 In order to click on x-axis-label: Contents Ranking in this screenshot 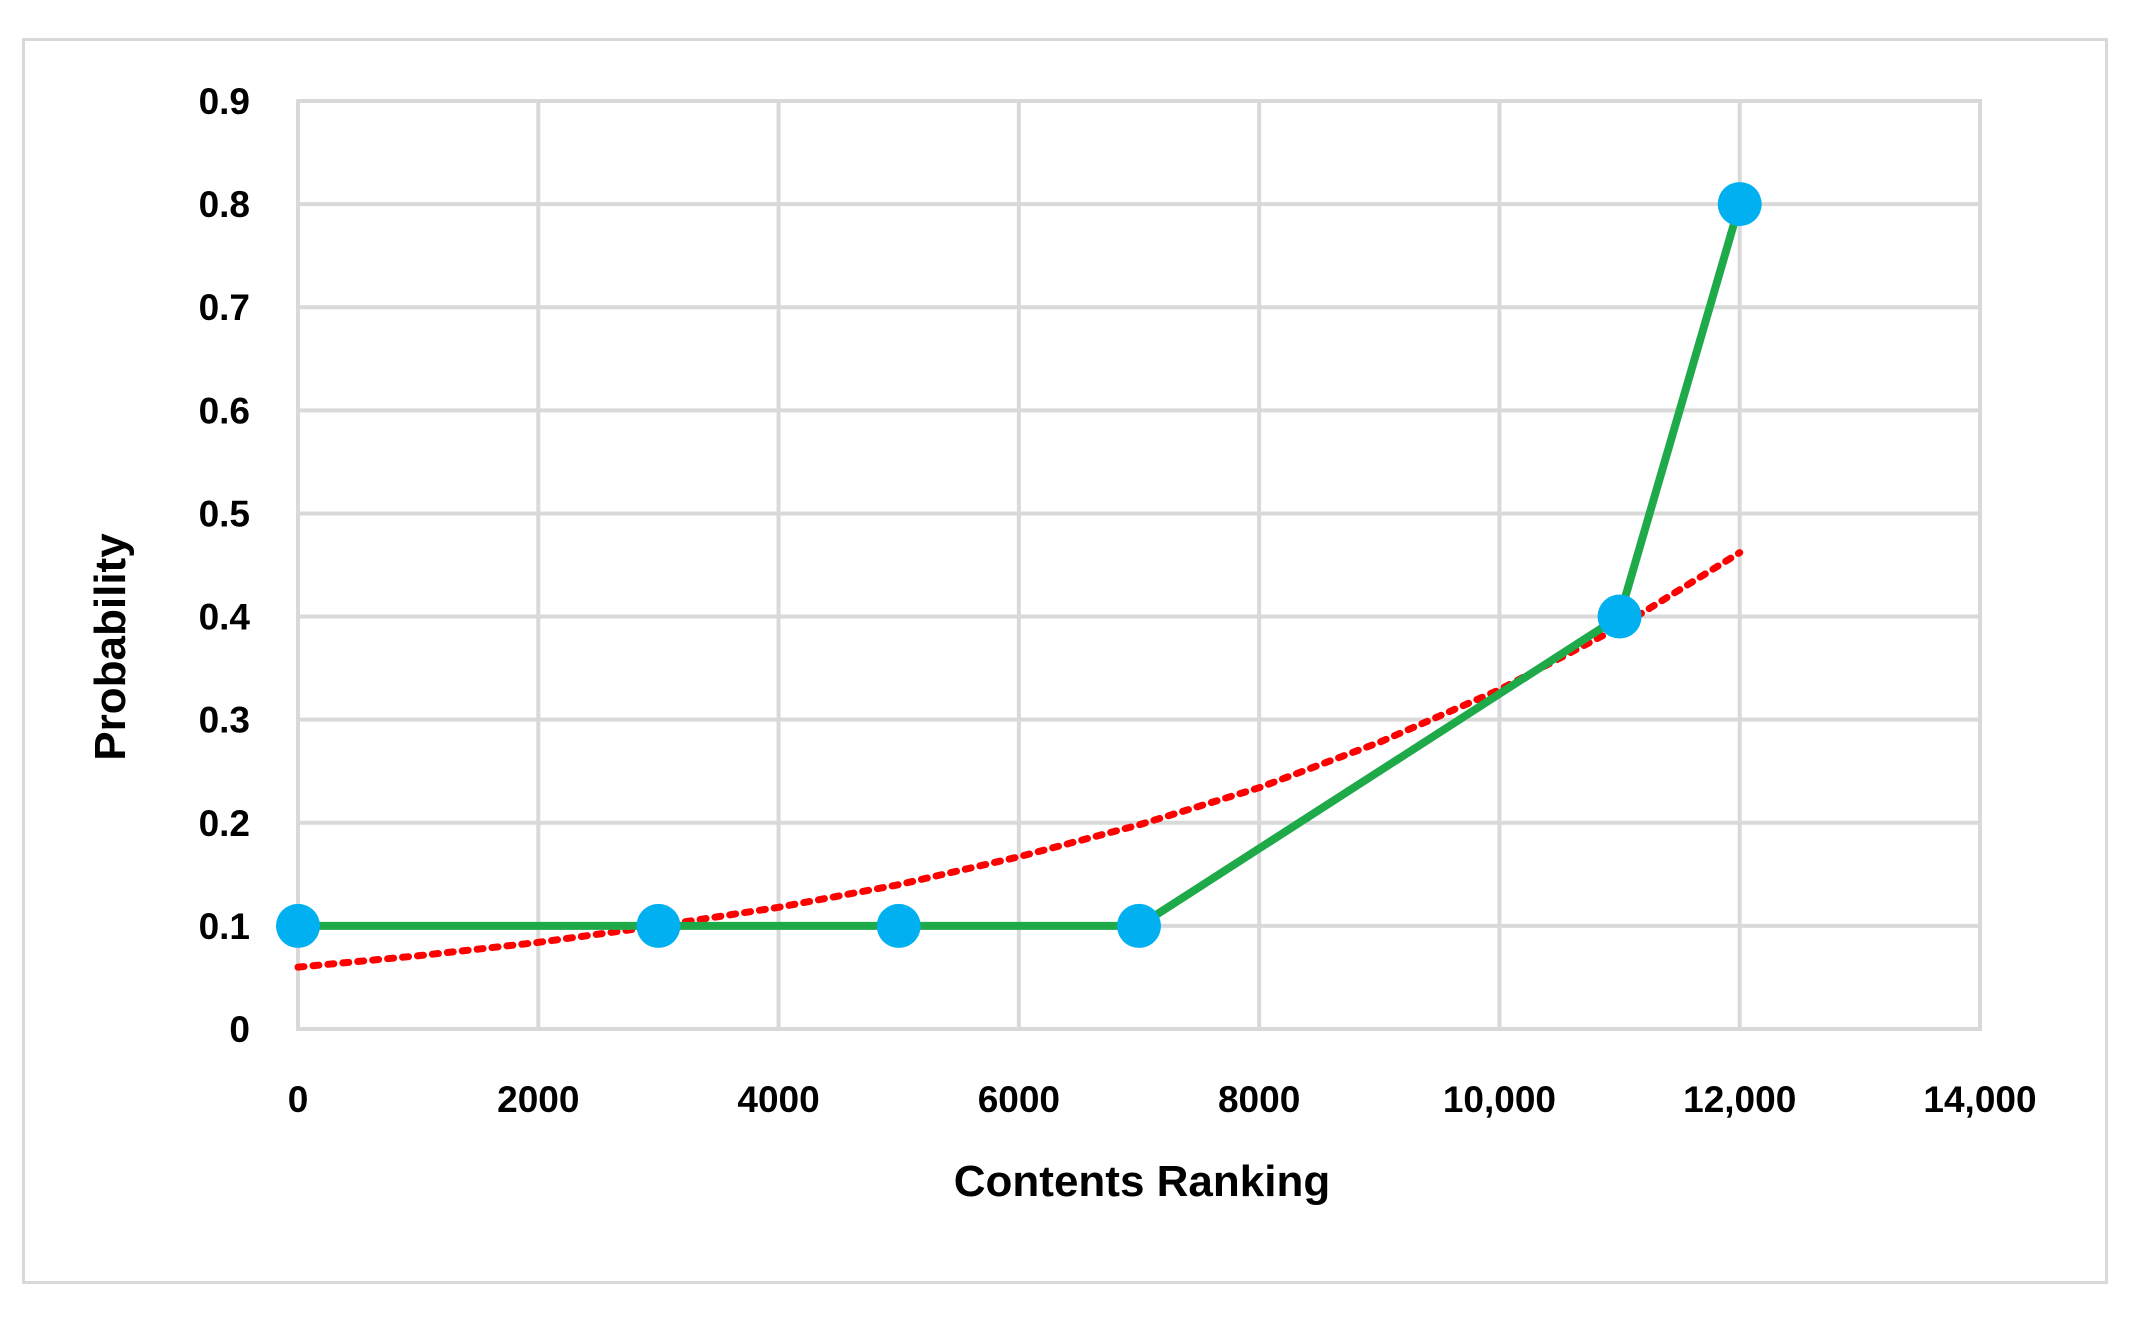, I will do `click(1142, 1181)`.